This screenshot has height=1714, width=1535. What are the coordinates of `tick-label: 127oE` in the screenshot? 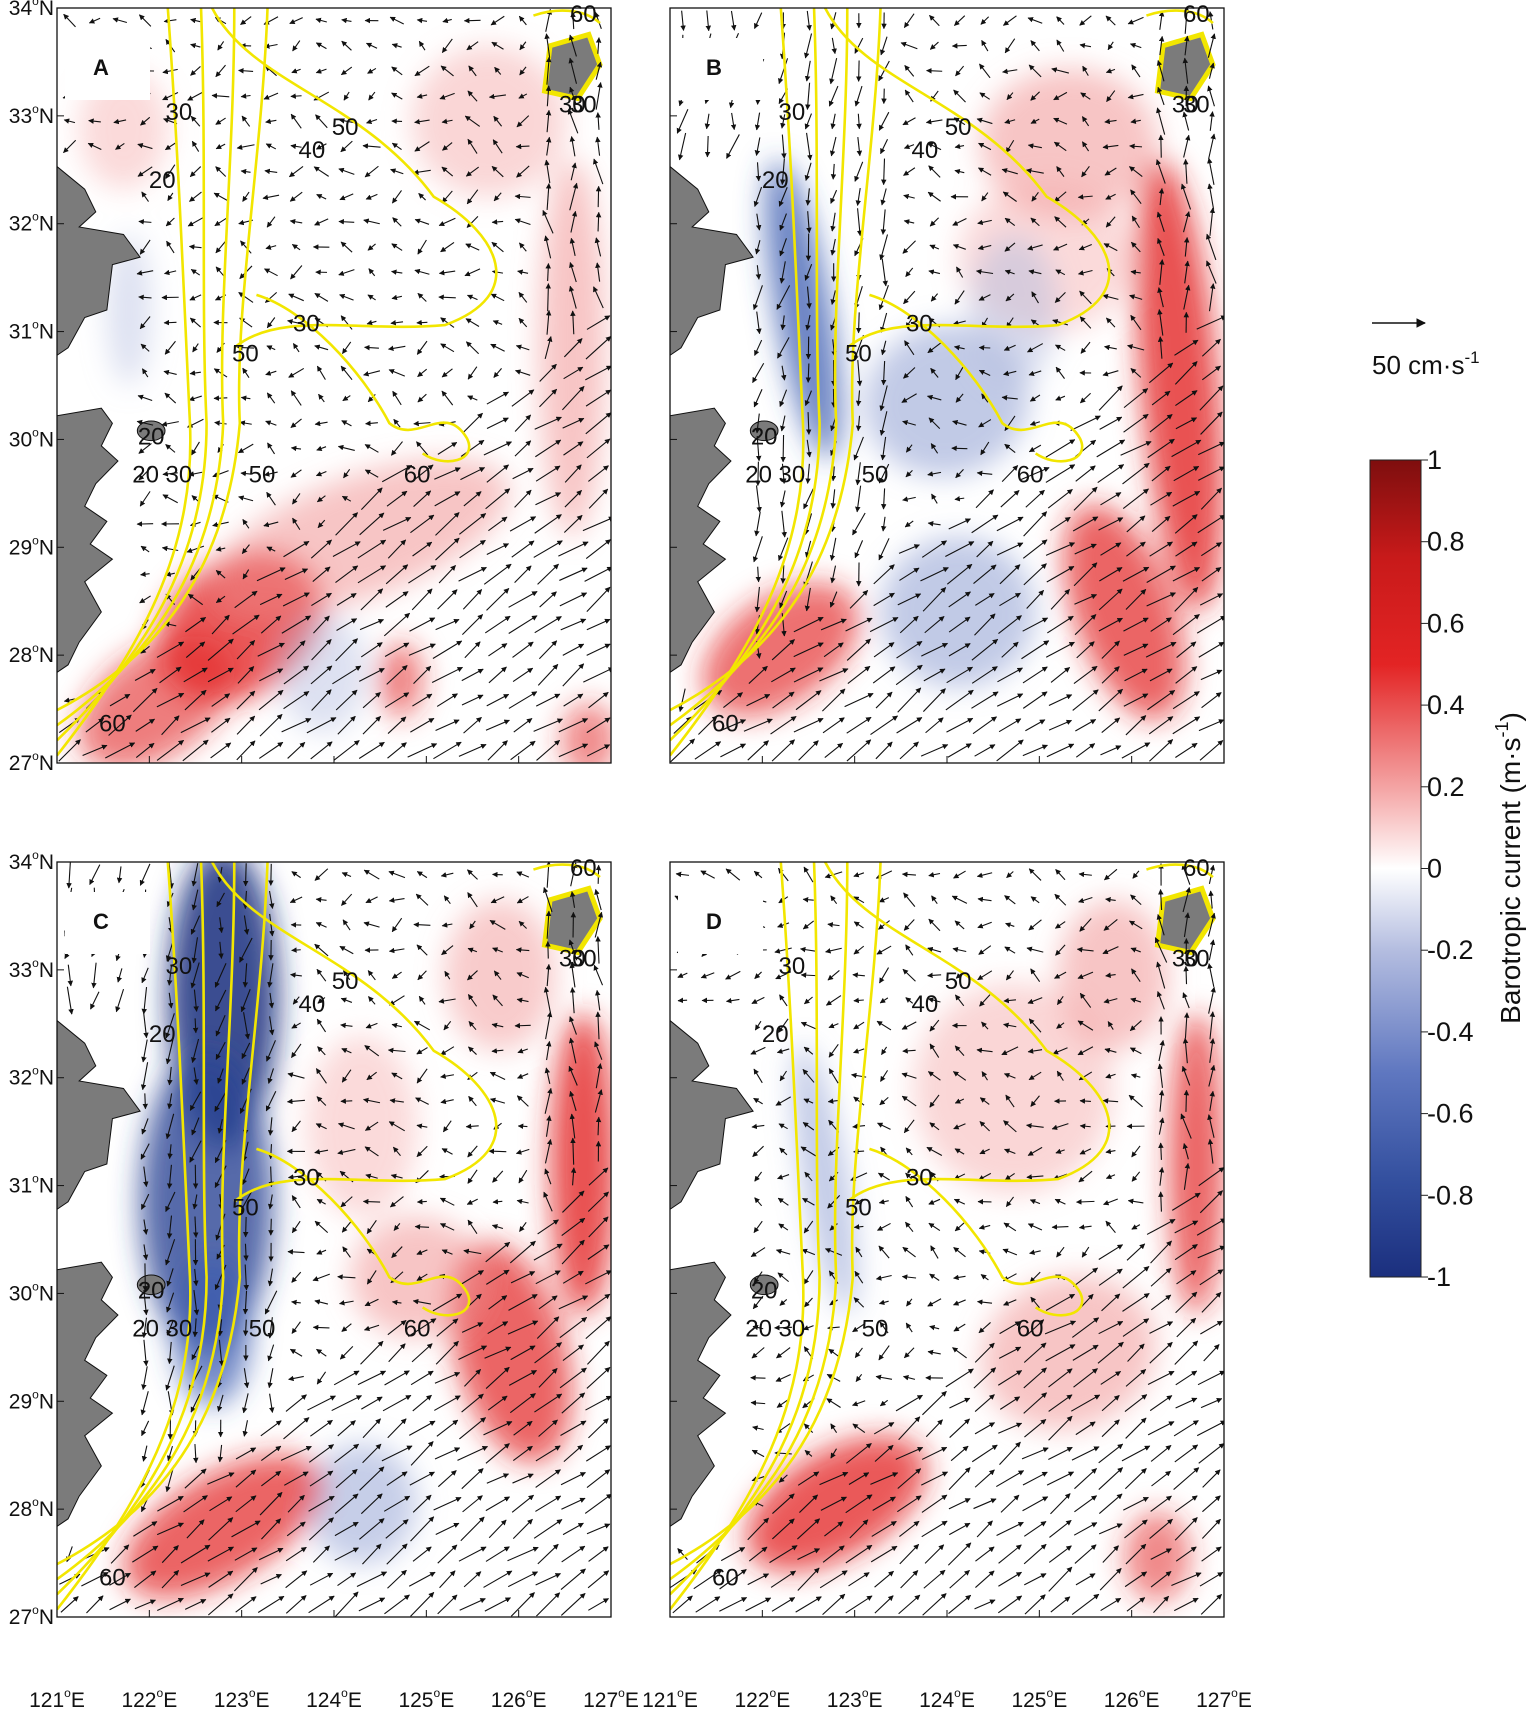 It's located at (1224, 1699).